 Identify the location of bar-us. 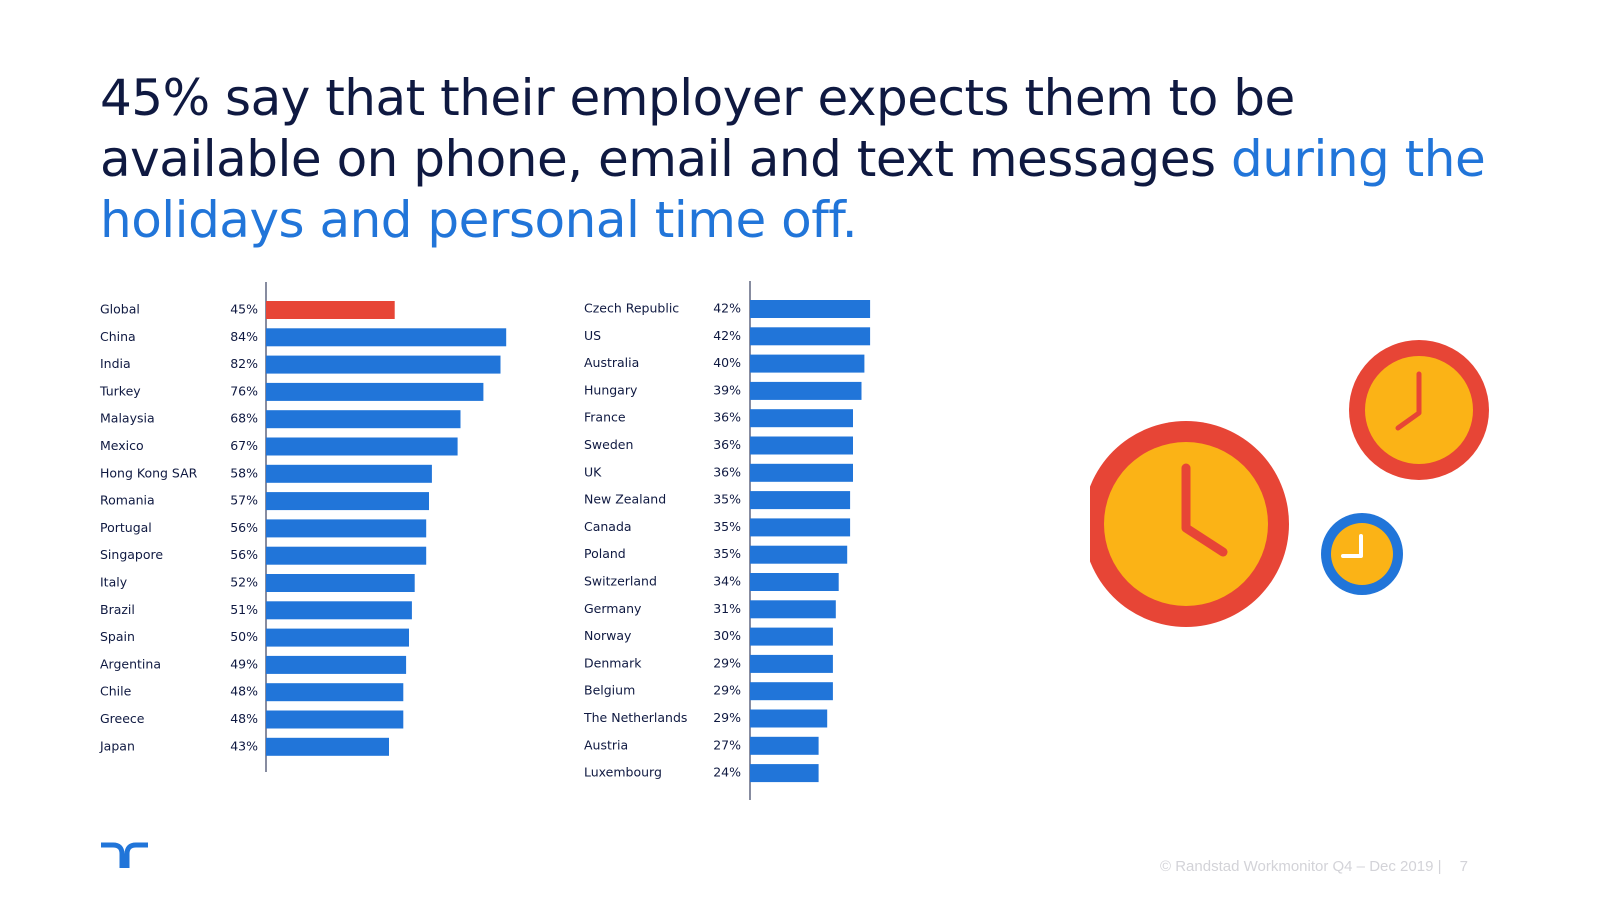
(810, 336).